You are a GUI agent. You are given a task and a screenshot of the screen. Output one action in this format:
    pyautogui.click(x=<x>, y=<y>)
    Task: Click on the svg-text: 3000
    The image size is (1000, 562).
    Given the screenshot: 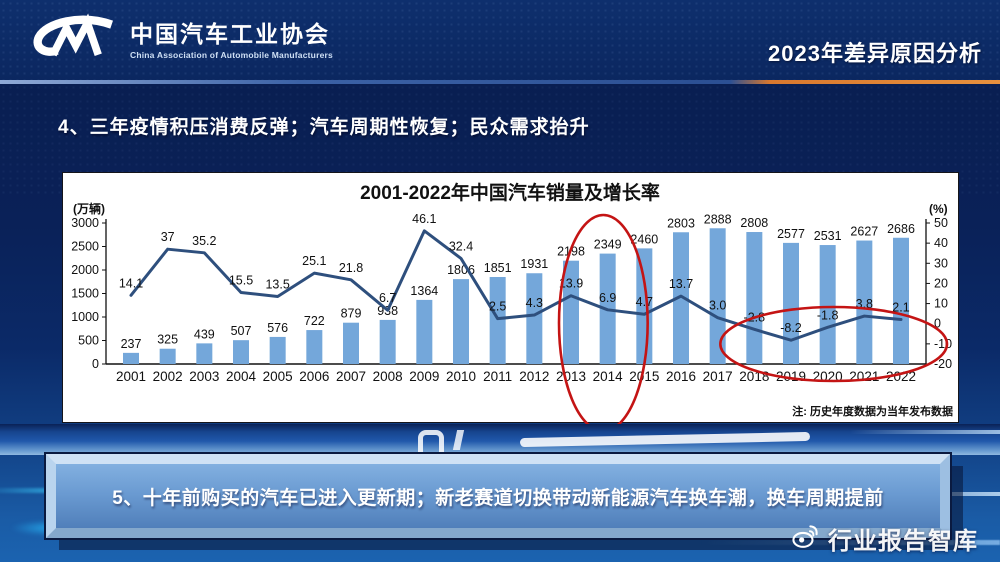 What is the action you would take?
    pyautogui.click(x=85, y=223)
    